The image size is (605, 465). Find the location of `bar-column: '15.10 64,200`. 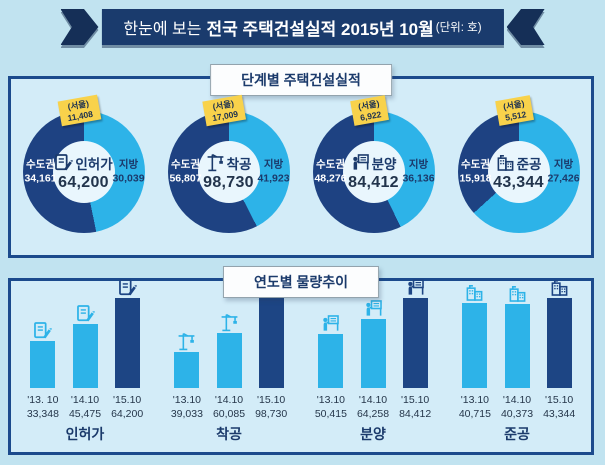

bar-column: '15.10 64,200 is located at coordinates (127, 349).